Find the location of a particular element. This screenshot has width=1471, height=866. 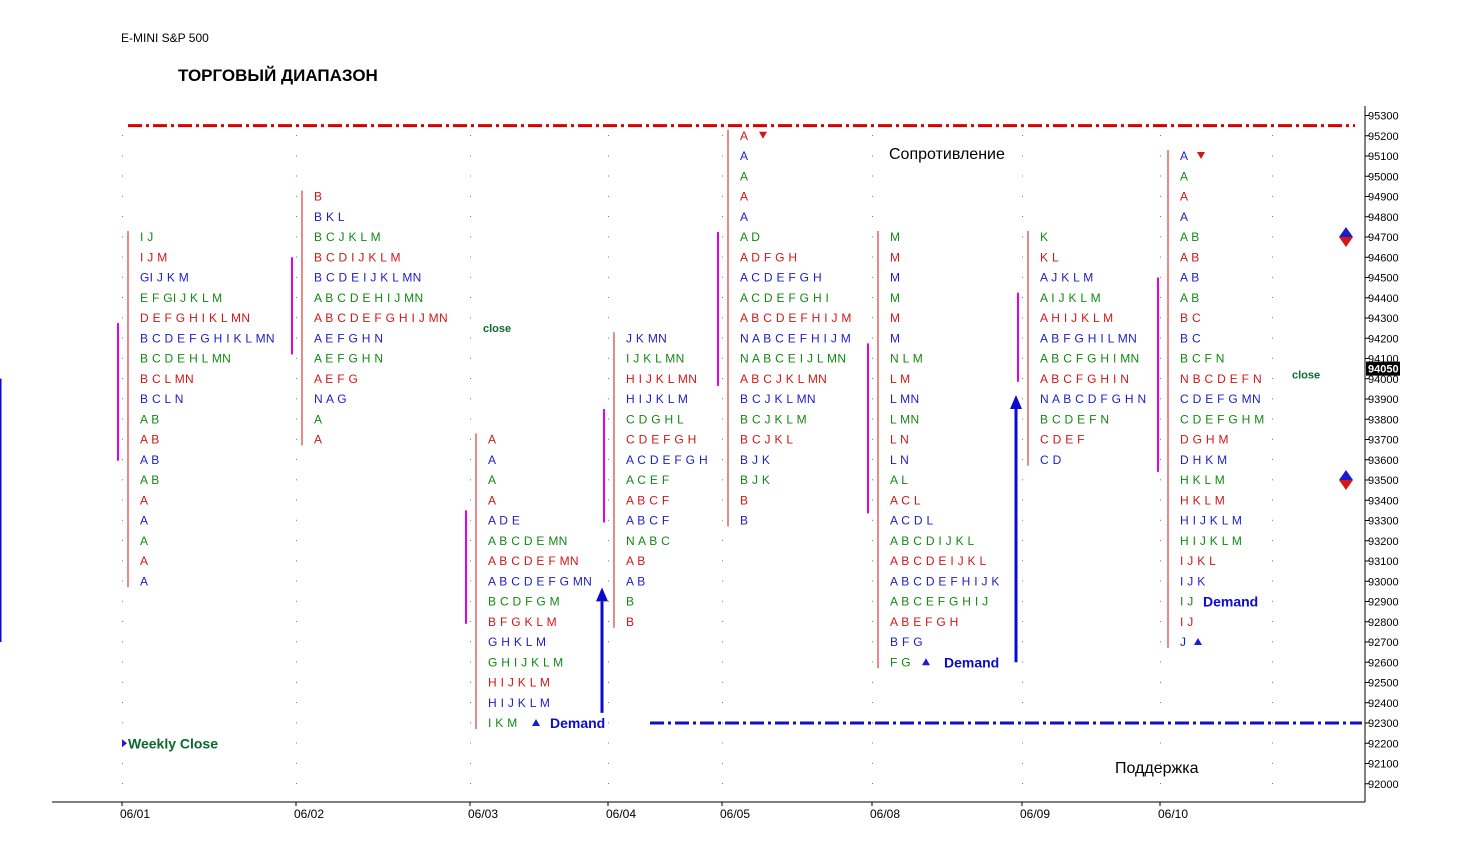

tpo-row: A B E F G H is located at coordinates (924, 622).